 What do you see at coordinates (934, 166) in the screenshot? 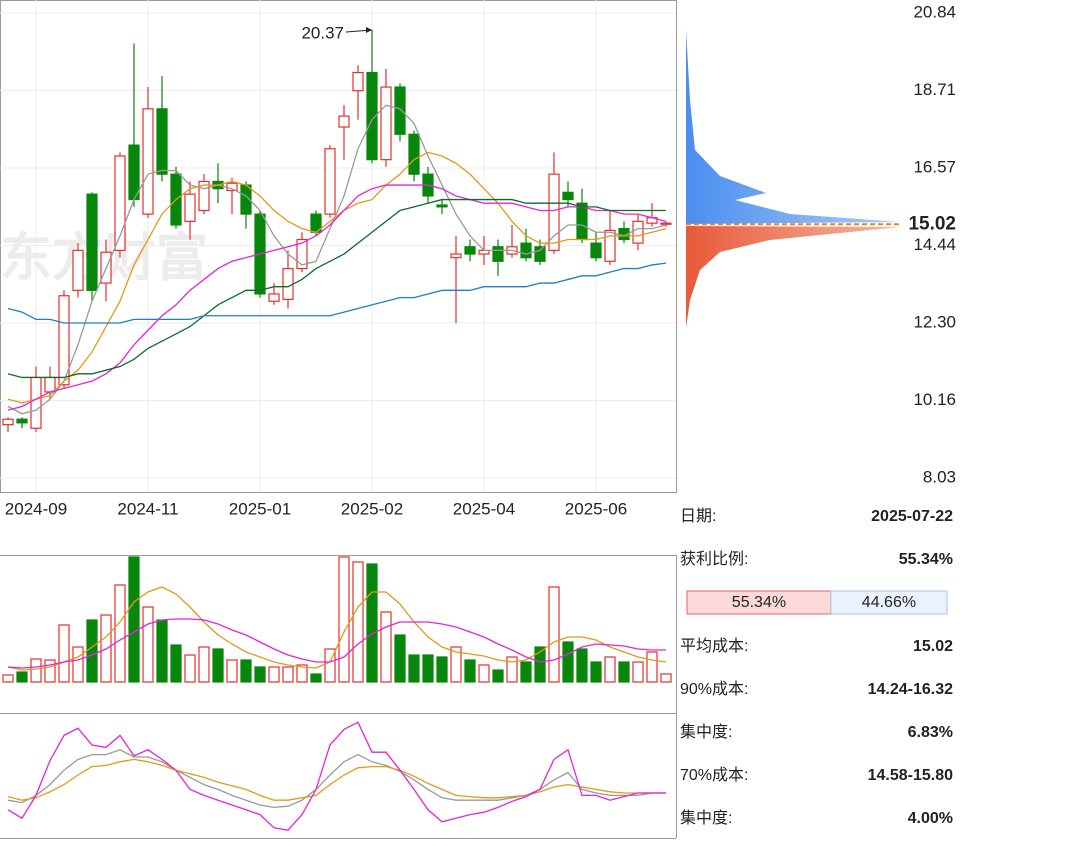
I see `y-tick-label: 16.57` at bounding box center [934, 166].